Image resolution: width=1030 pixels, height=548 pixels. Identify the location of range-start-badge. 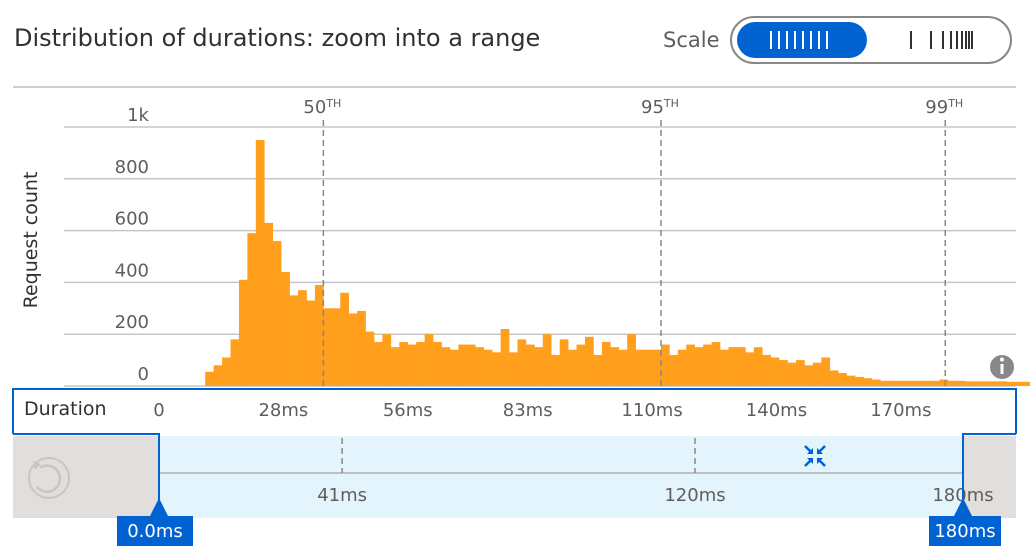
(155, 531).